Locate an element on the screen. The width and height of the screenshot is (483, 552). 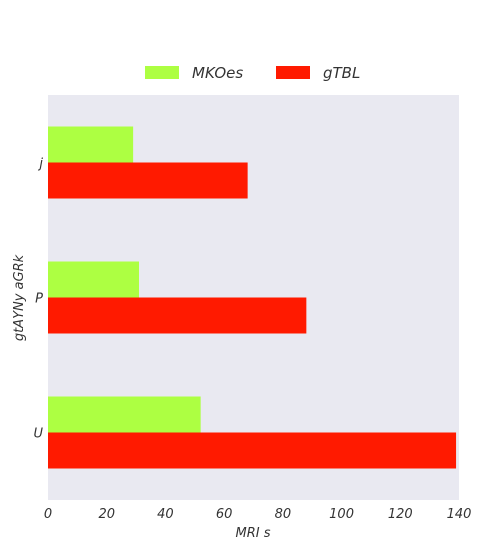
legend-label-MKOes: MKOes is located at coordinates (217, 73).